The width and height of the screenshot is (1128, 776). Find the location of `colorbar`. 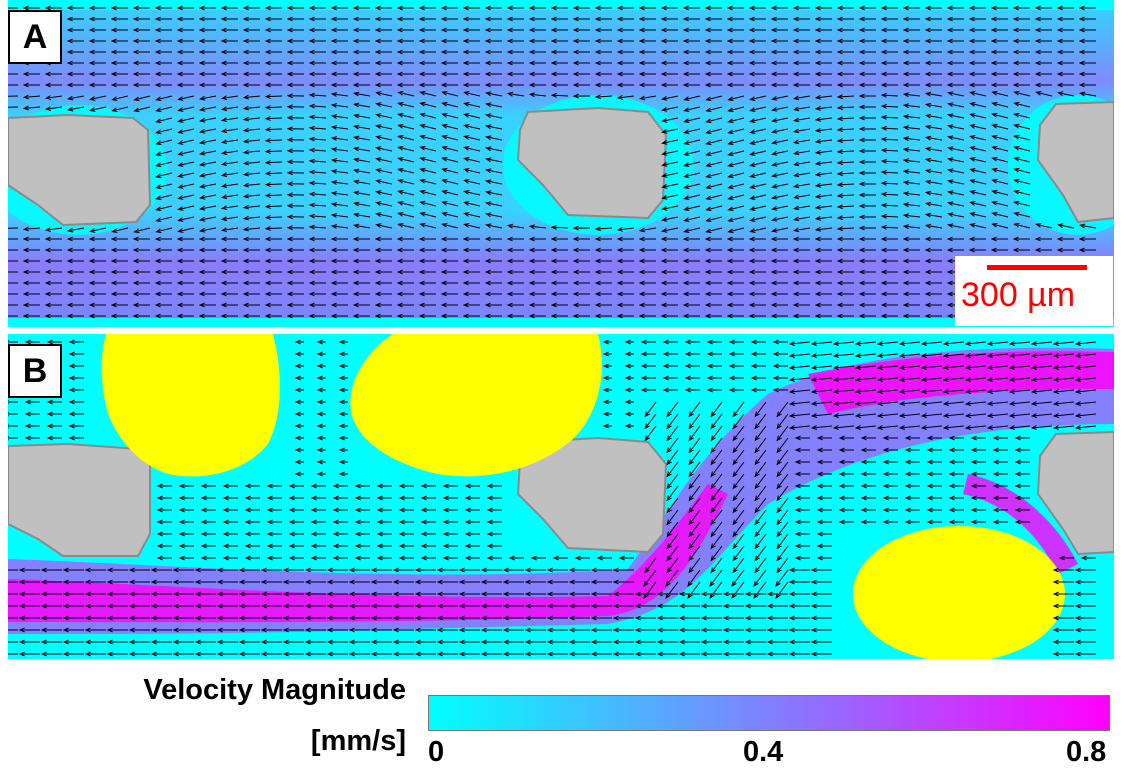

colorbar is located at coordinates (769, 713).